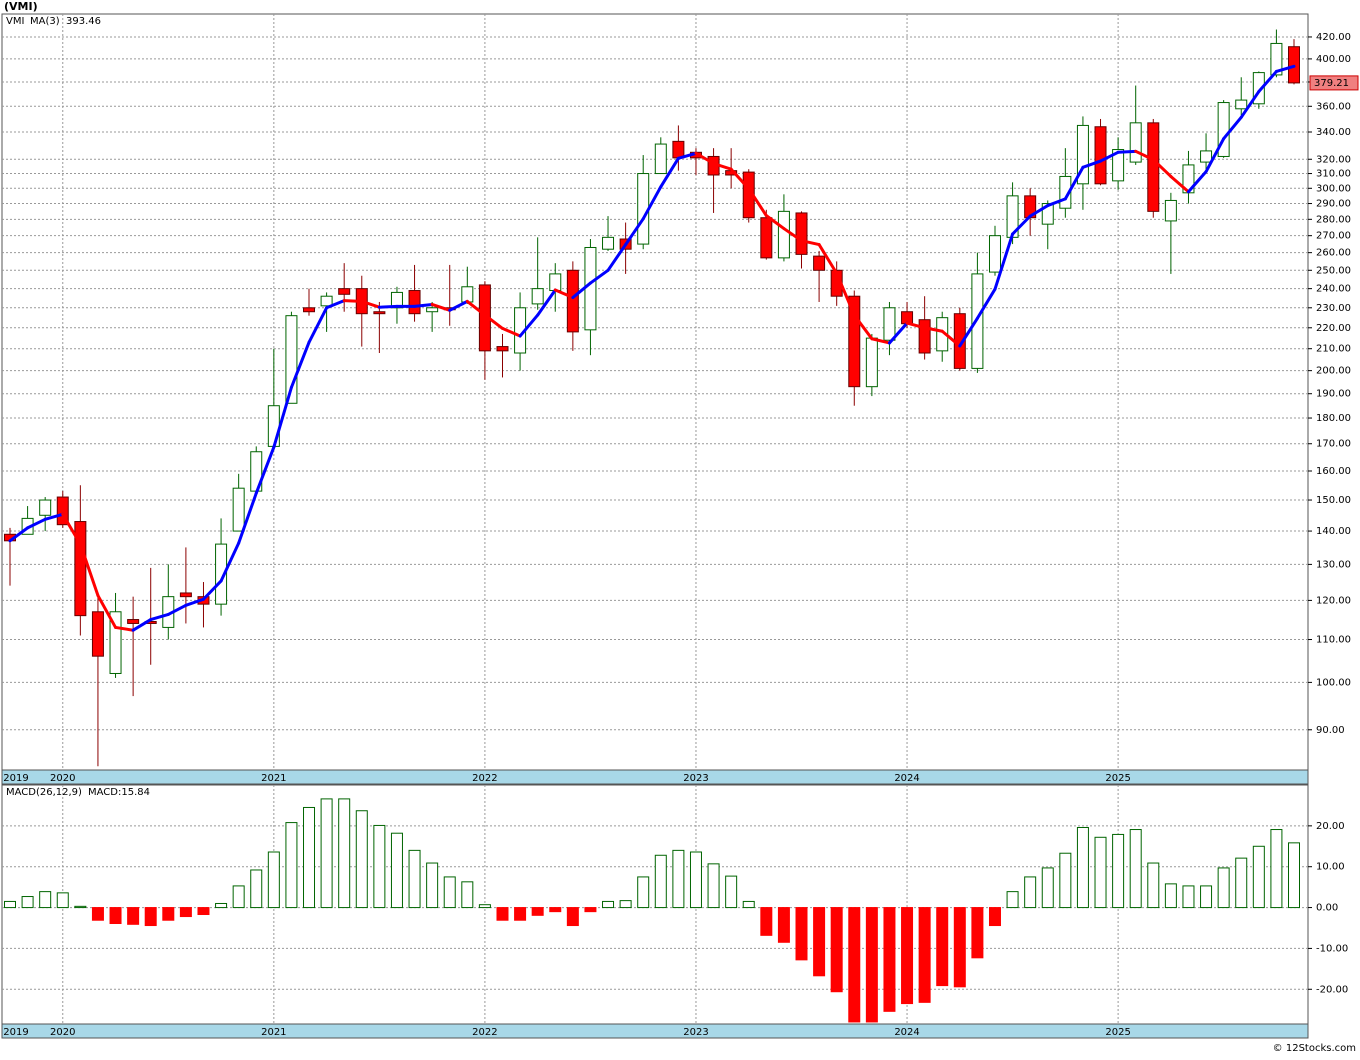 This screenshot has height=1060, width=1360. What do you see at coordinates (1333, 564) in the screenshot?
I see `y-tick-label: 130.00` at bounding box center [1333, 564].